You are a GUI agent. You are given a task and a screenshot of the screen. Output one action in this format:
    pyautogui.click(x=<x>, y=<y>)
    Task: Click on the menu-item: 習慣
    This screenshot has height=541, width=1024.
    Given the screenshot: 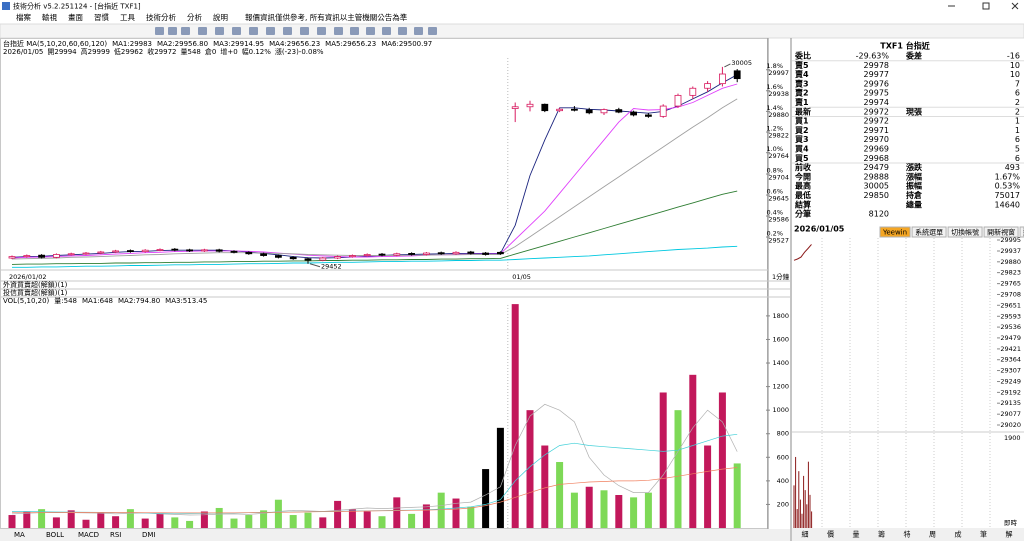 What is the action you would take?
    pyautogui.click(x=101, y=17)
    